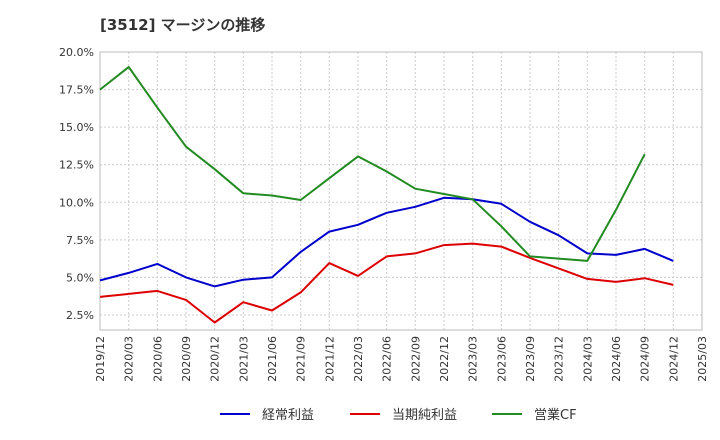 The image size is (720, 440). Describe the element at coordinates (243, 359) in the screenshot. I see `x-tick-label: 2021/03` at that location.